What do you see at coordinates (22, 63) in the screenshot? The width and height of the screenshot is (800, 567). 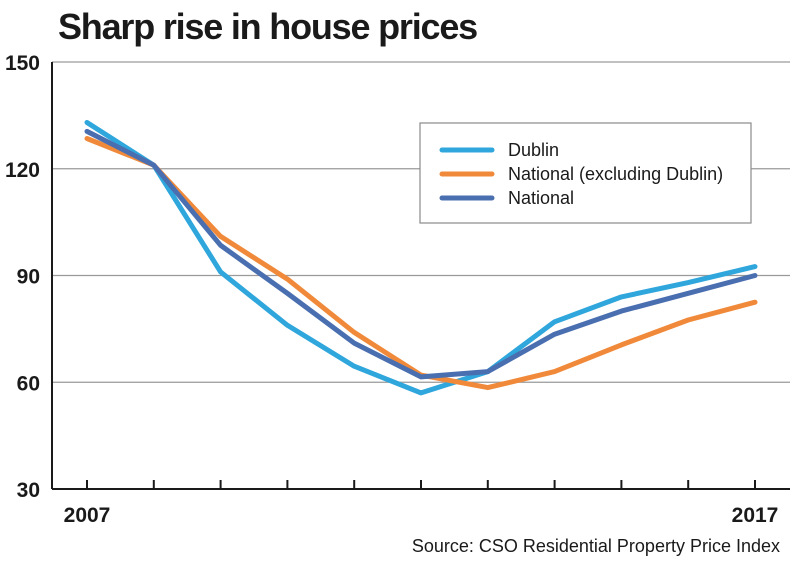 I see `y-tick-label-150: 150` at bounding box center [22, 63].